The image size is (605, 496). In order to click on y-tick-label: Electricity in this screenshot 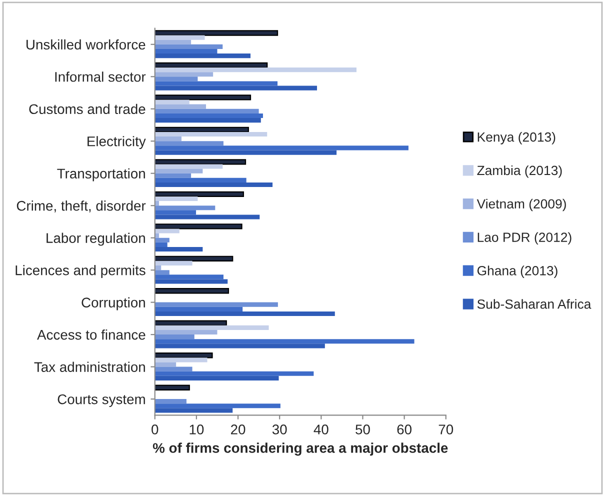, I will do `click(117, 143)`.